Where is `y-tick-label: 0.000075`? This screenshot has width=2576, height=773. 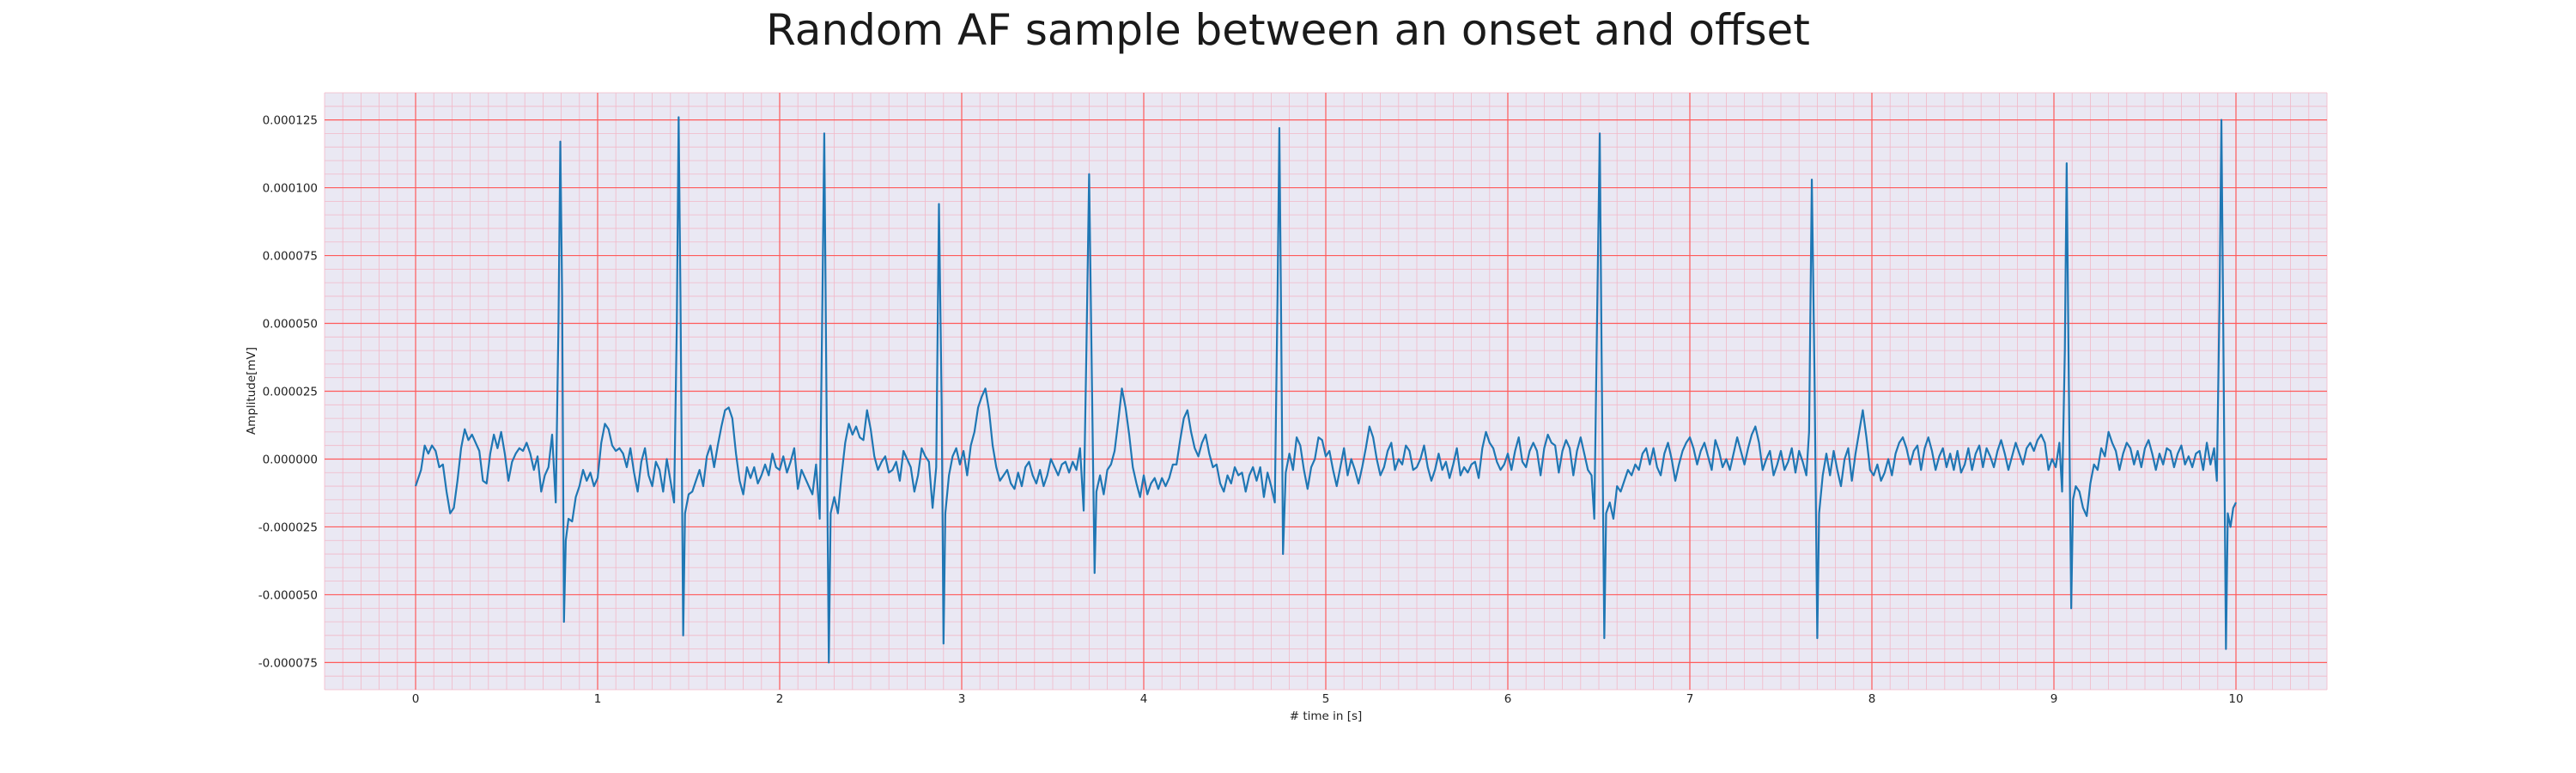
y-tick-label: 0.000075 is located at coordinates (291, 257).